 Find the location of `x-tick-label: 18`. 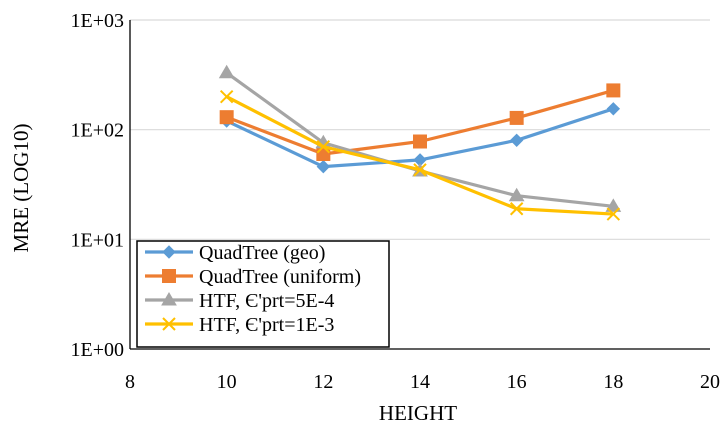

x-tick-label: 18 is located at coordinates (613, 382).